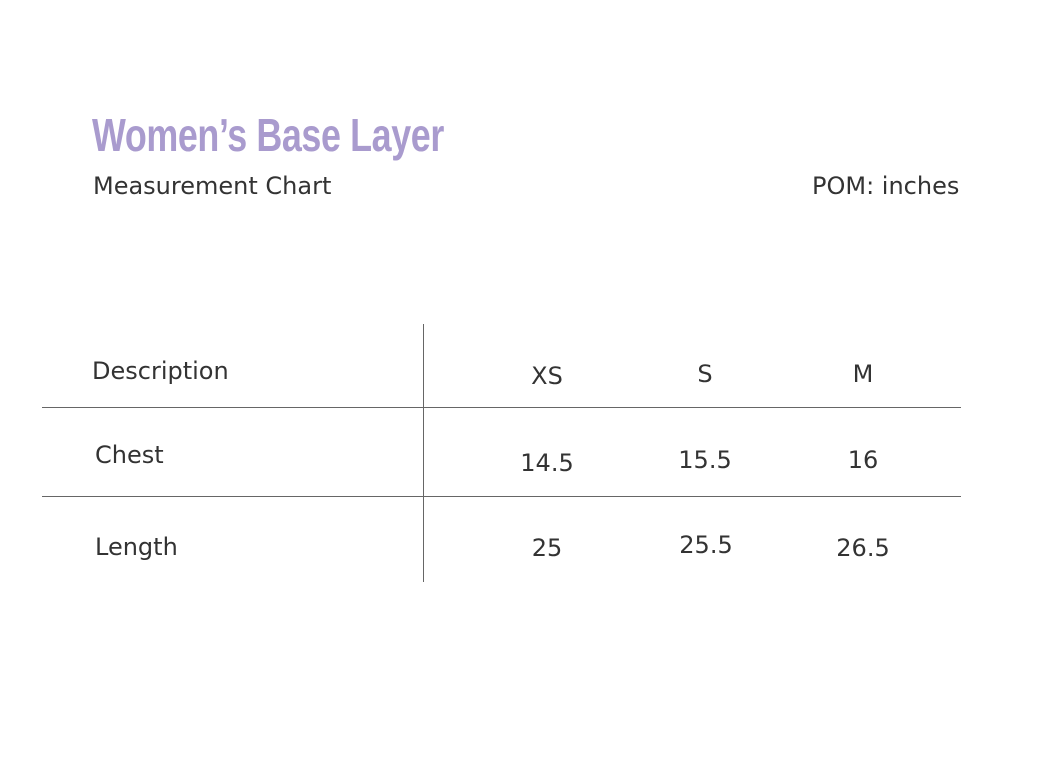 The width and height of the screenshot is (1037, 773). I want to click on unit-note: POM: inches, so click(886, 186).